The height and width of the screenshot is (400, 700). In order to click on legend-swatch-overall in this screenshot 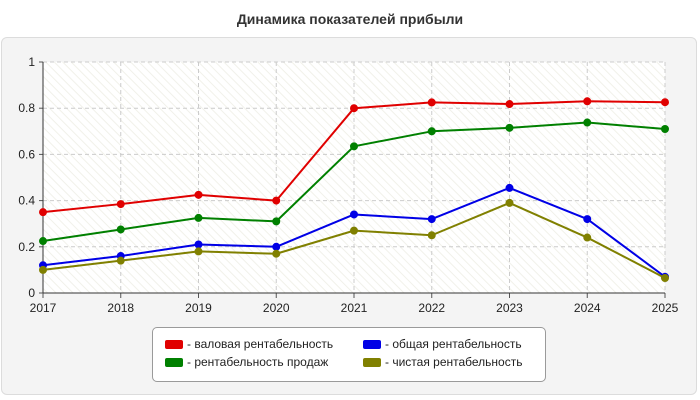, I will do `click(372, 344)`.